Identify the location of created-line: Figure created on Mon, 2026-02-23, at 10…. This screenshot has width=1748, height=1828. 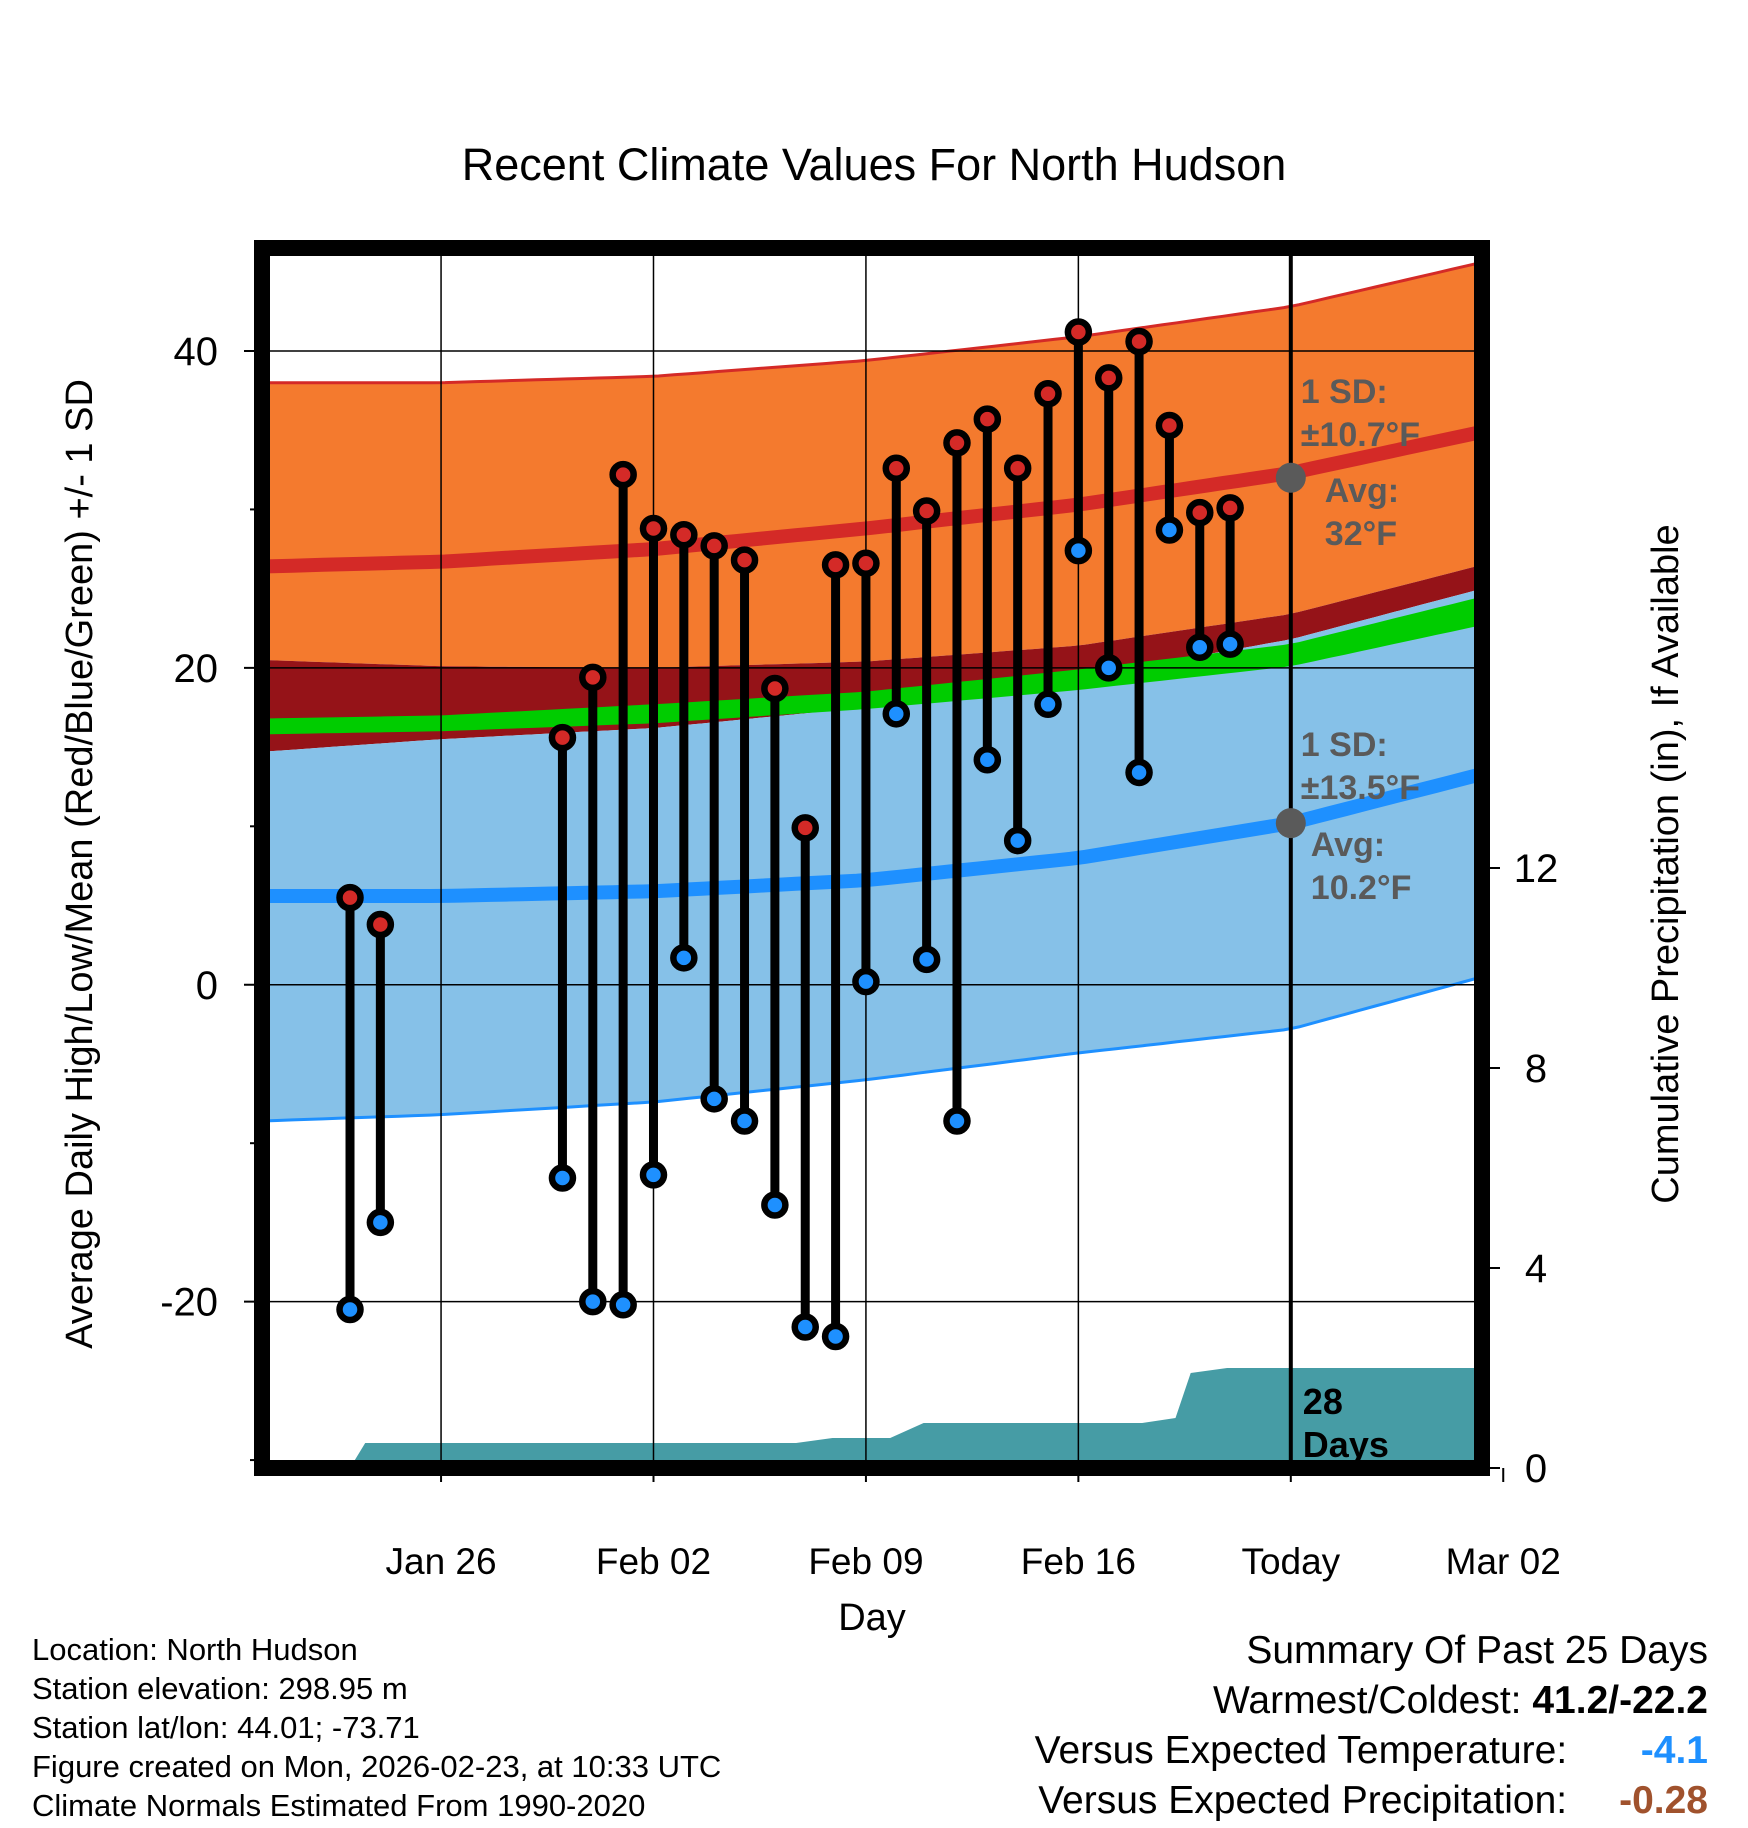
(377, 1766).